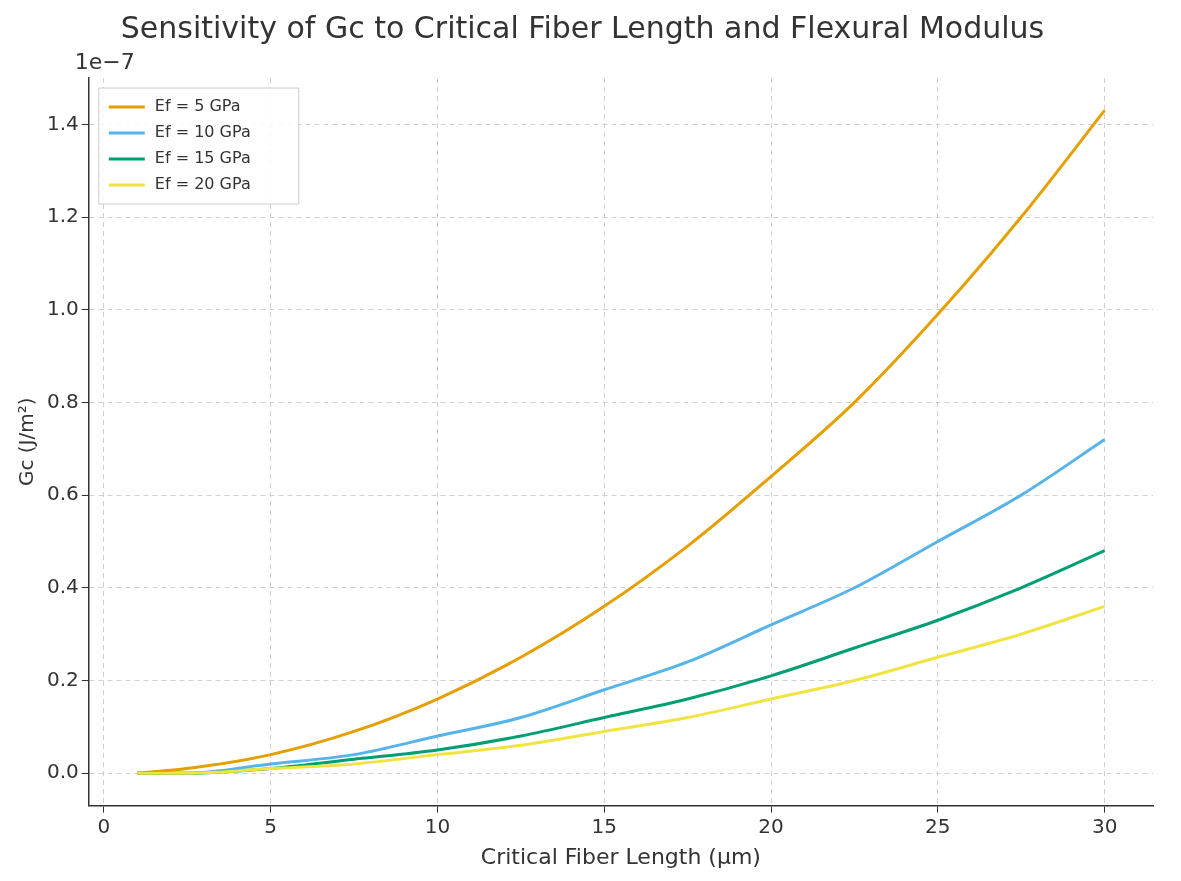  Describe the element at coordinates (62, 678) in the screenshot. I see `y-tick-label: 0.2` at that location.